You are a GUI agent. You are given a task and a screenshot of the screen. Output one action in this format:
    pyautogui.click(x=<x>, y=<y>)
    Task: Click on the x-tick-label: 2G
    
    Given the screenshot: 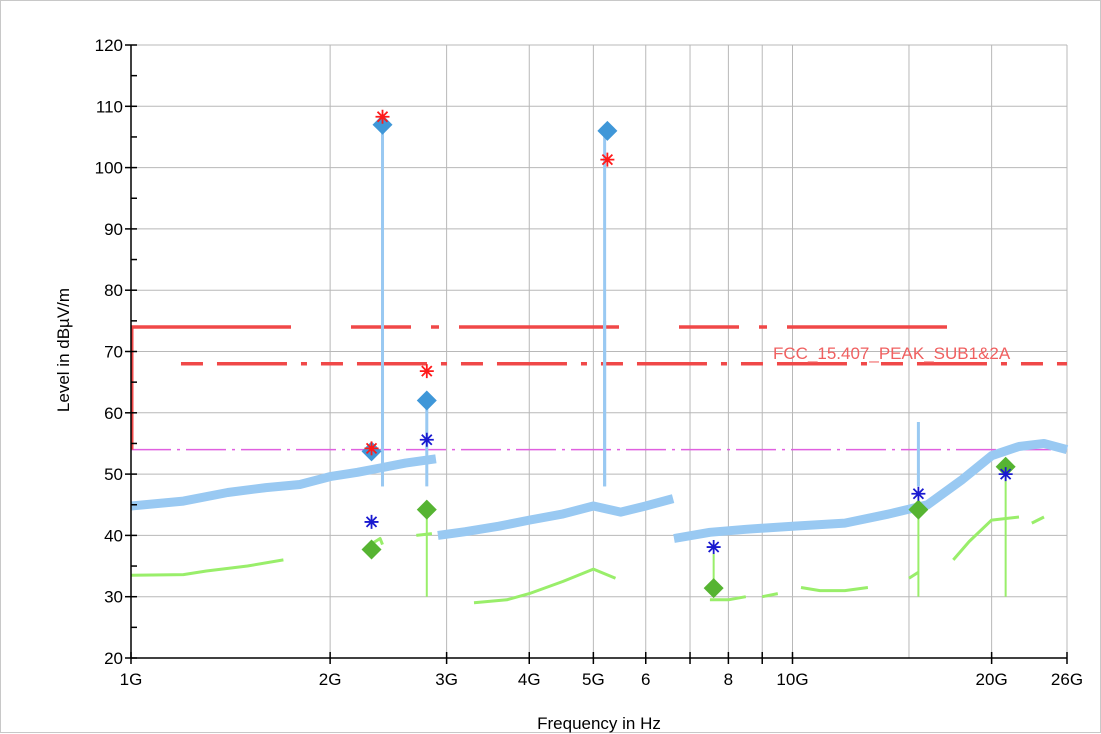 What is the action you would take?
    pyautogui.click(x=330, y=679)
    